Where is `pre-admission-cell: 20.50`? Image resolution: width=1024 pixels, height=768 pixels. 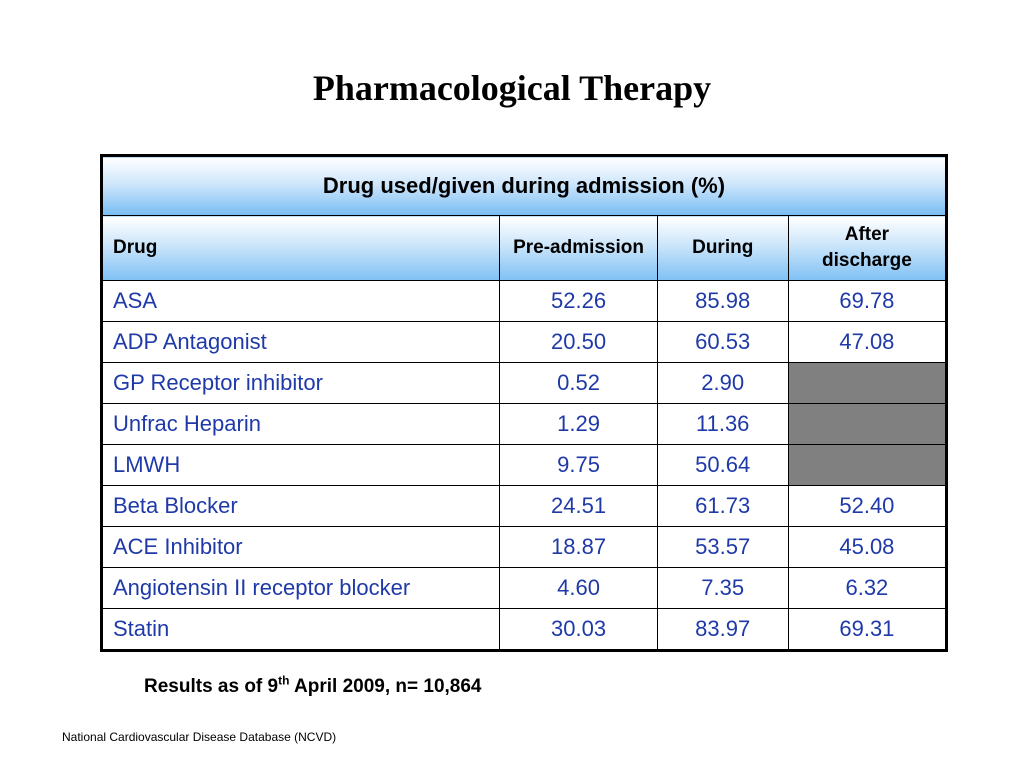 pre-admission-cell: 20.50 is located at coordinates (578, 342).